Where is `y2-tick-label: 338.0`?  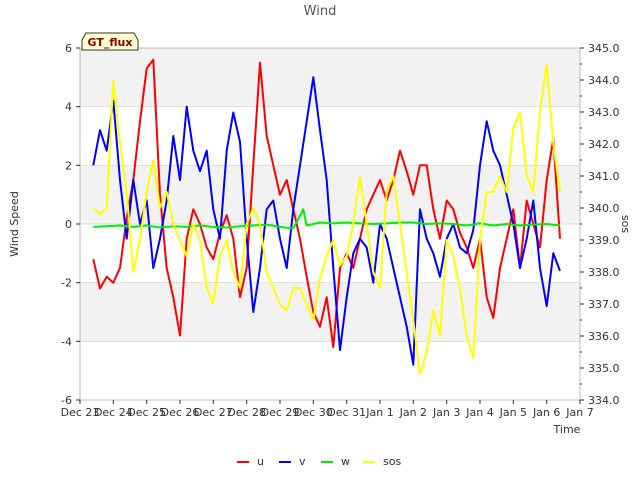 y2-tick-label: 338.0 is located at coordinates (604, 272).